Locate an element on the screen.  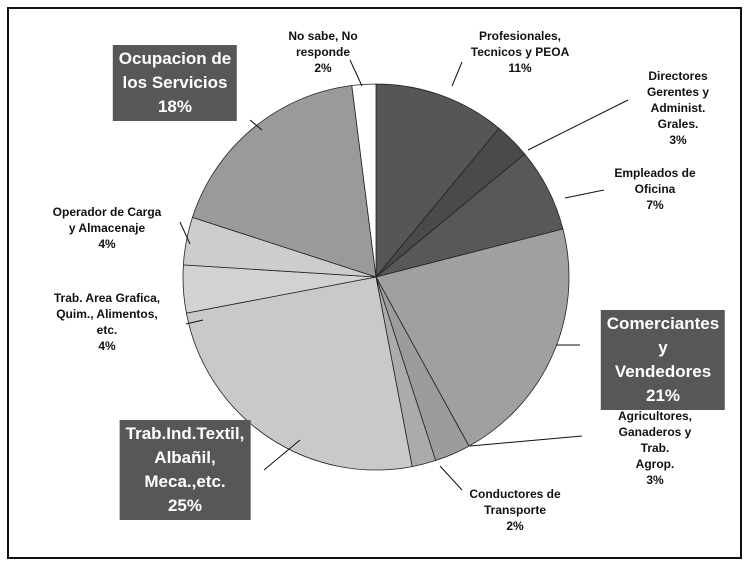
slice-label: Ocupacion de los Servicios 18% is located at coordinates (175, 83).